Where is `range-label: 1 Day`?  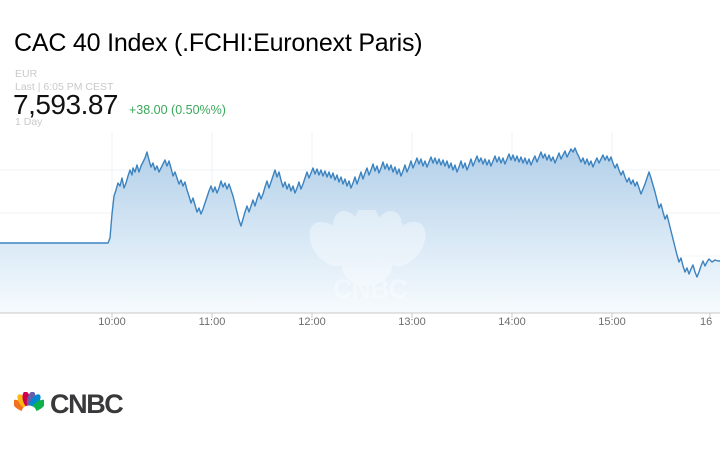 range-label: 1 Day is located at coordinates (29, 122).